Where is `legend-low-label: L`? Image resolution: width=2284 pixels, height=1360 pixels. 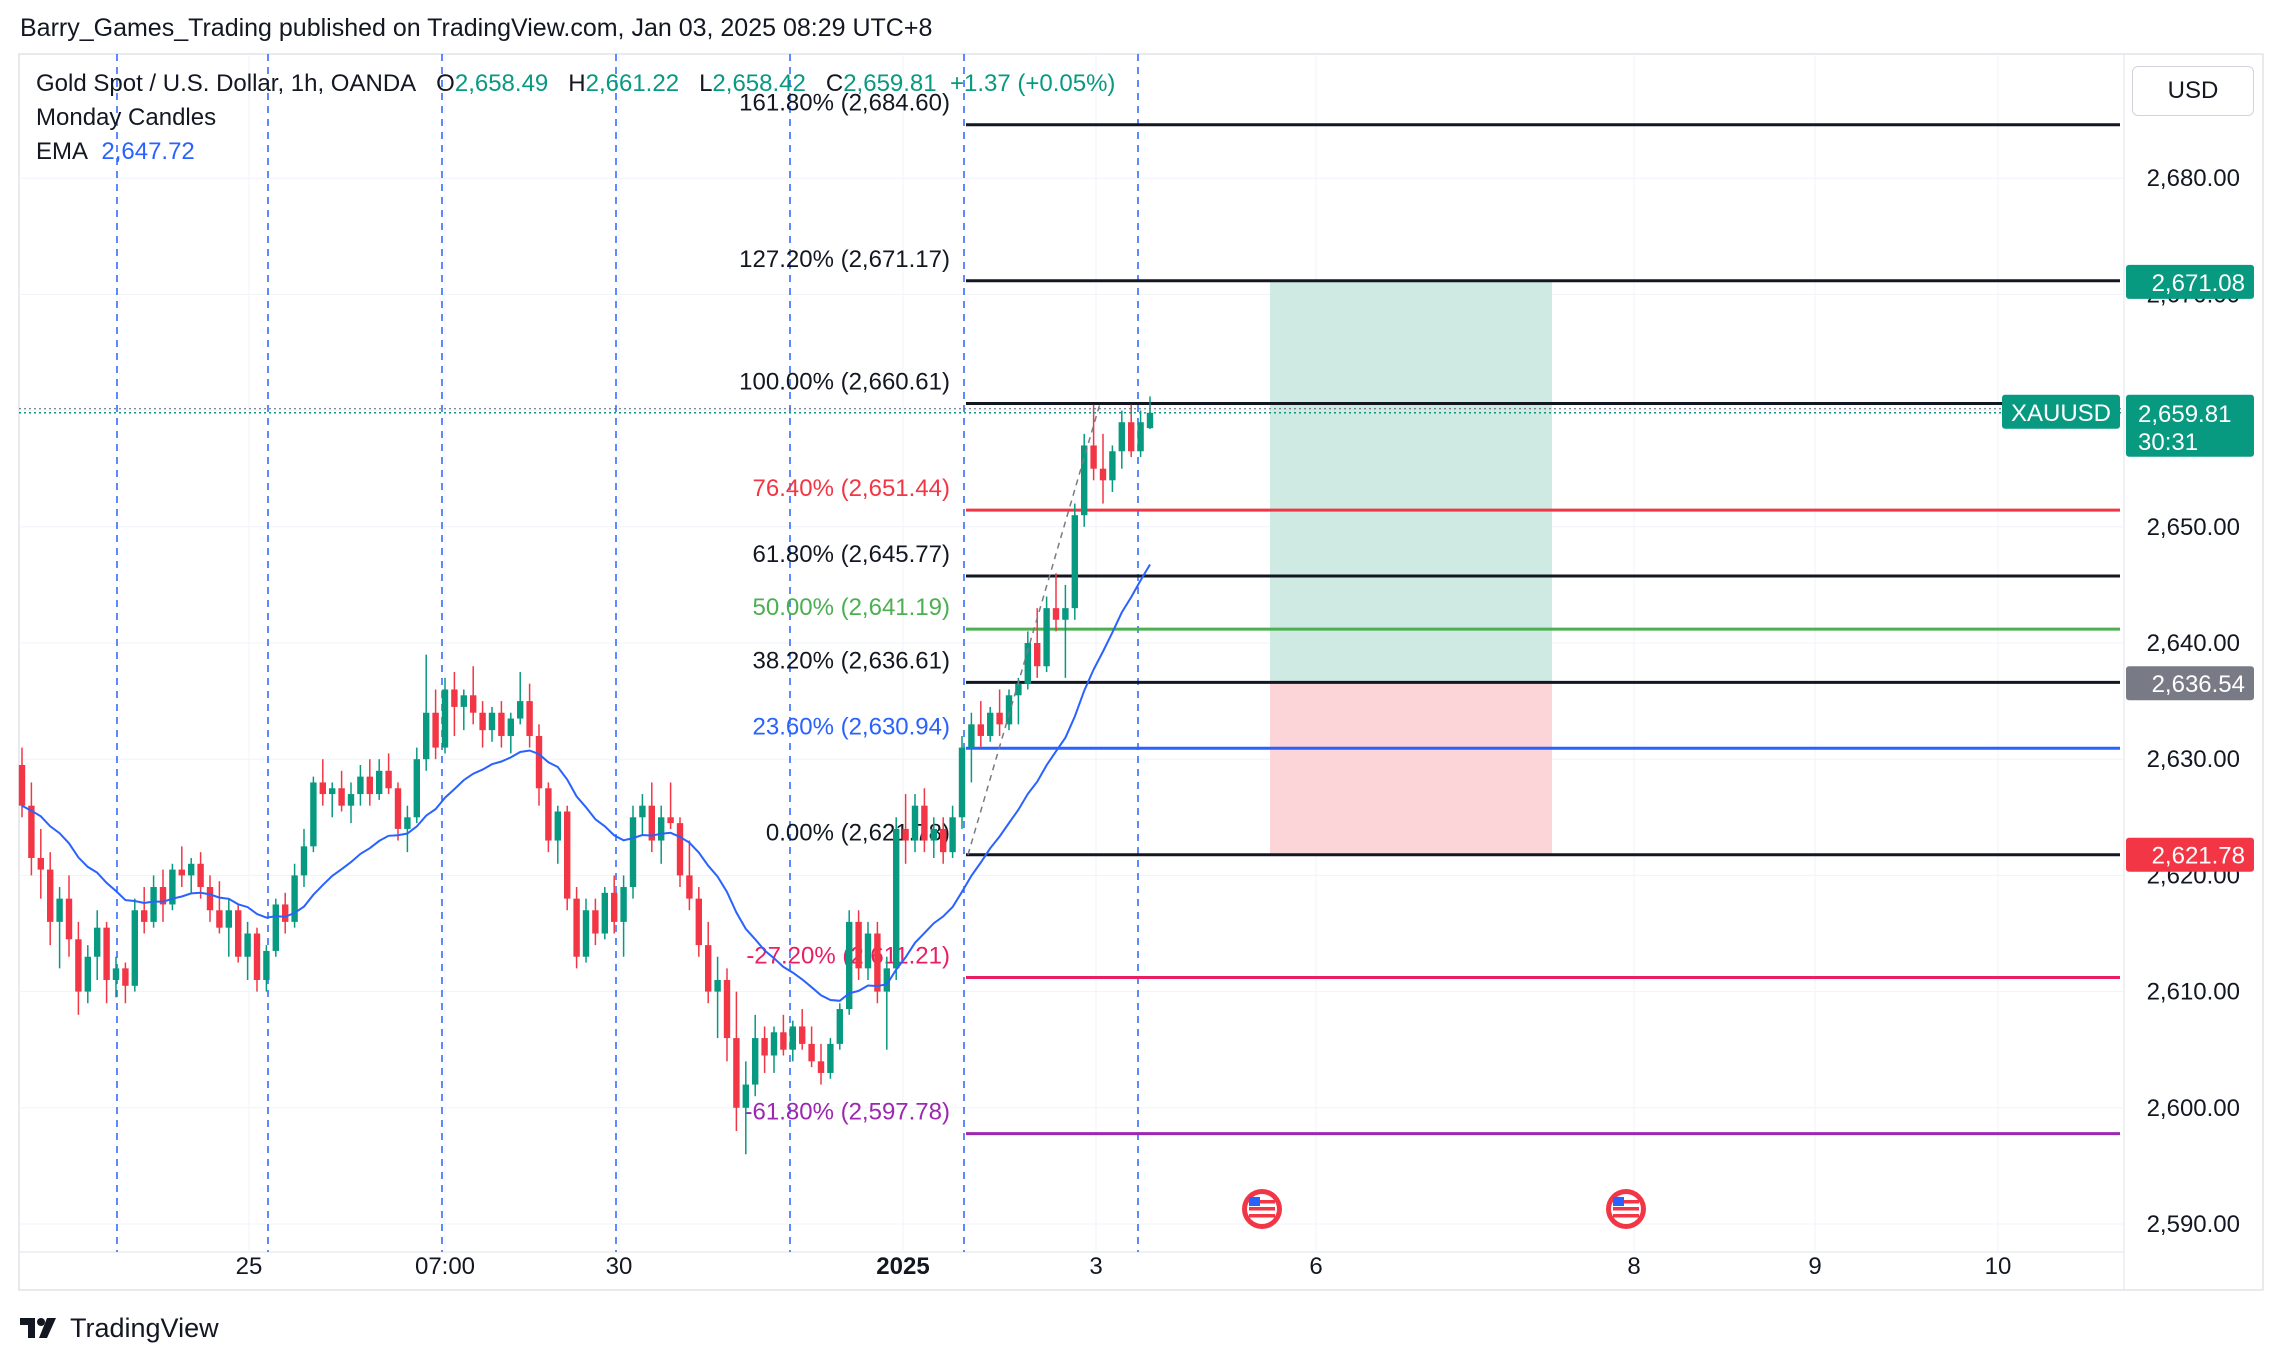 legend-low-label: L is located at coordinates (706, 83).